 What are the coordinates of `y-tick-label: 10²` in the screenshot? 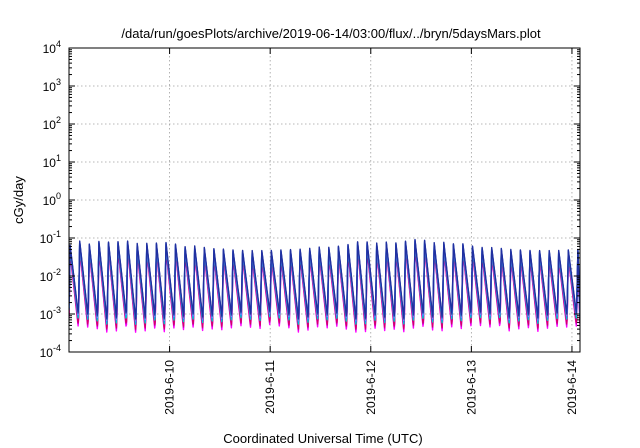 It's located at (52, 123).